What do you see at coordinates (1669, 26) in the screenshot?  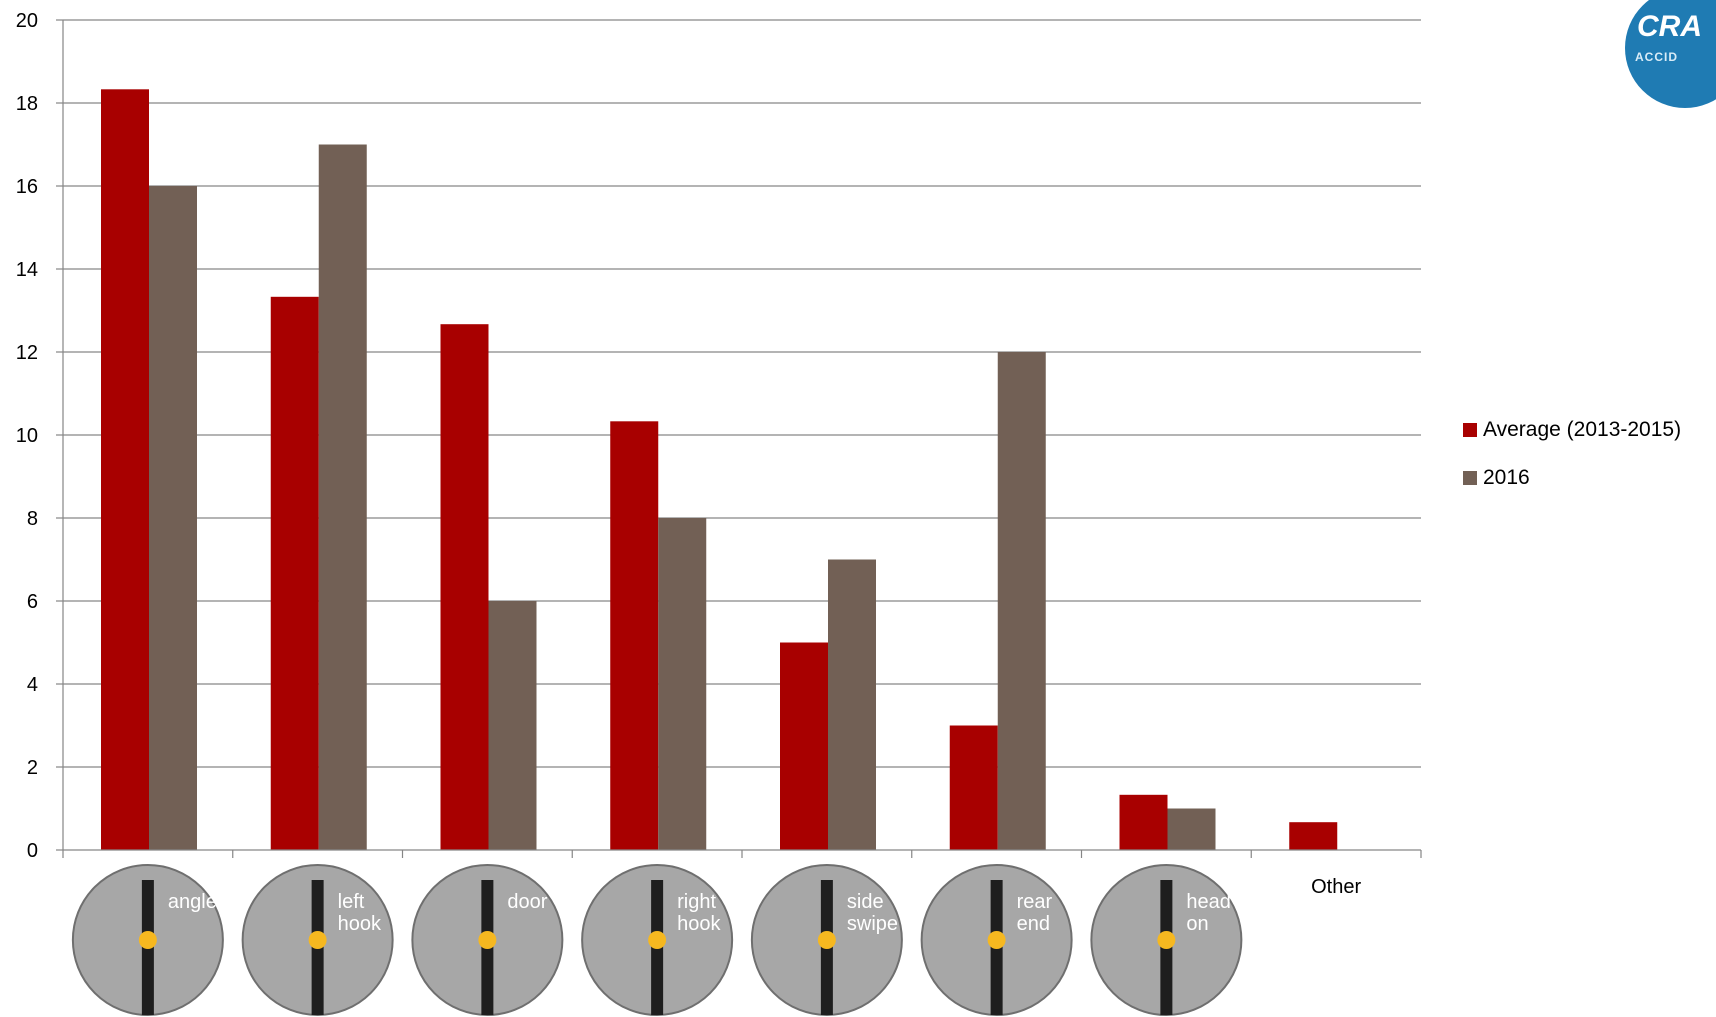 I see `logo-text: CRA` at bounding box center [1669, 26].